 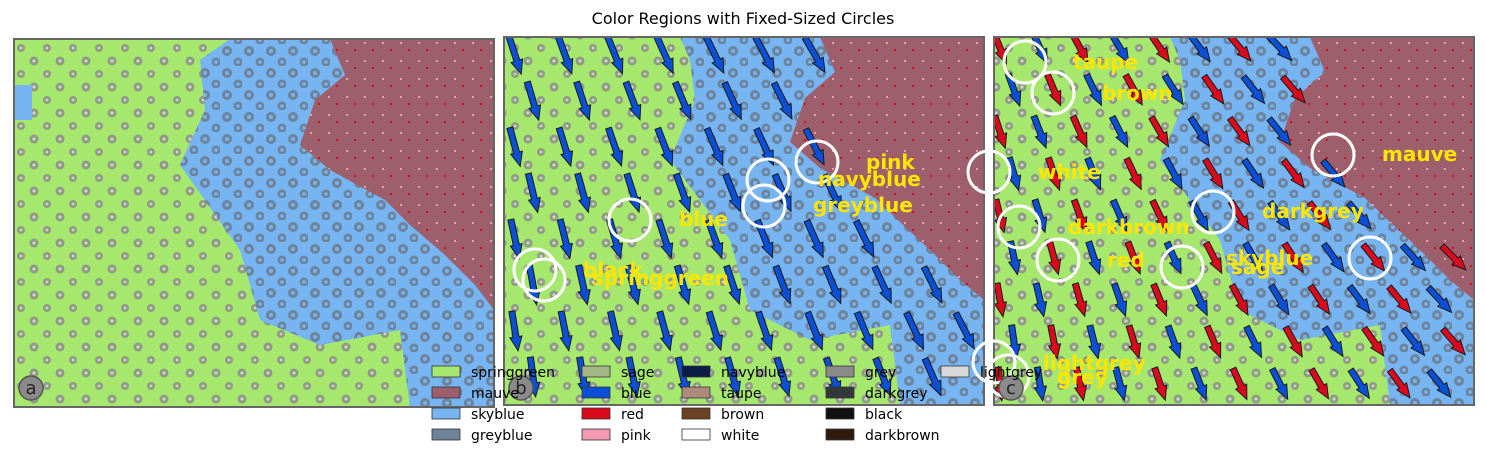 What do you see at coordinates (869, 179) in the screenshot?
I see `label-navyblue: navyblue` at bounding box center [869, 179].